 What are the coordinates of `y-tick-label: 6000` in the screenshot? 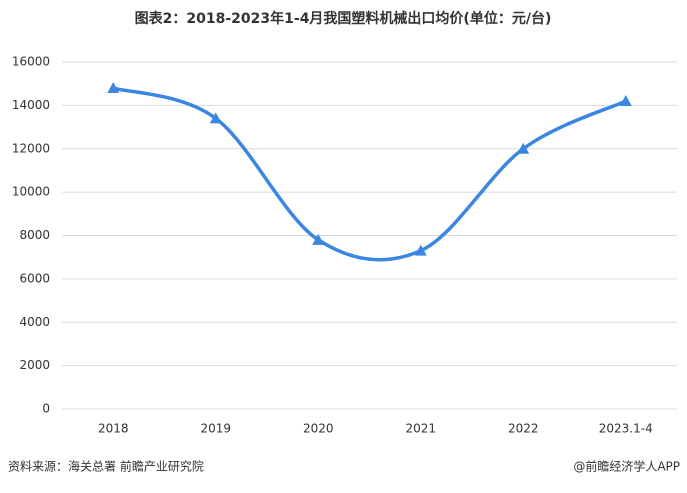 It's located at (34, 278).